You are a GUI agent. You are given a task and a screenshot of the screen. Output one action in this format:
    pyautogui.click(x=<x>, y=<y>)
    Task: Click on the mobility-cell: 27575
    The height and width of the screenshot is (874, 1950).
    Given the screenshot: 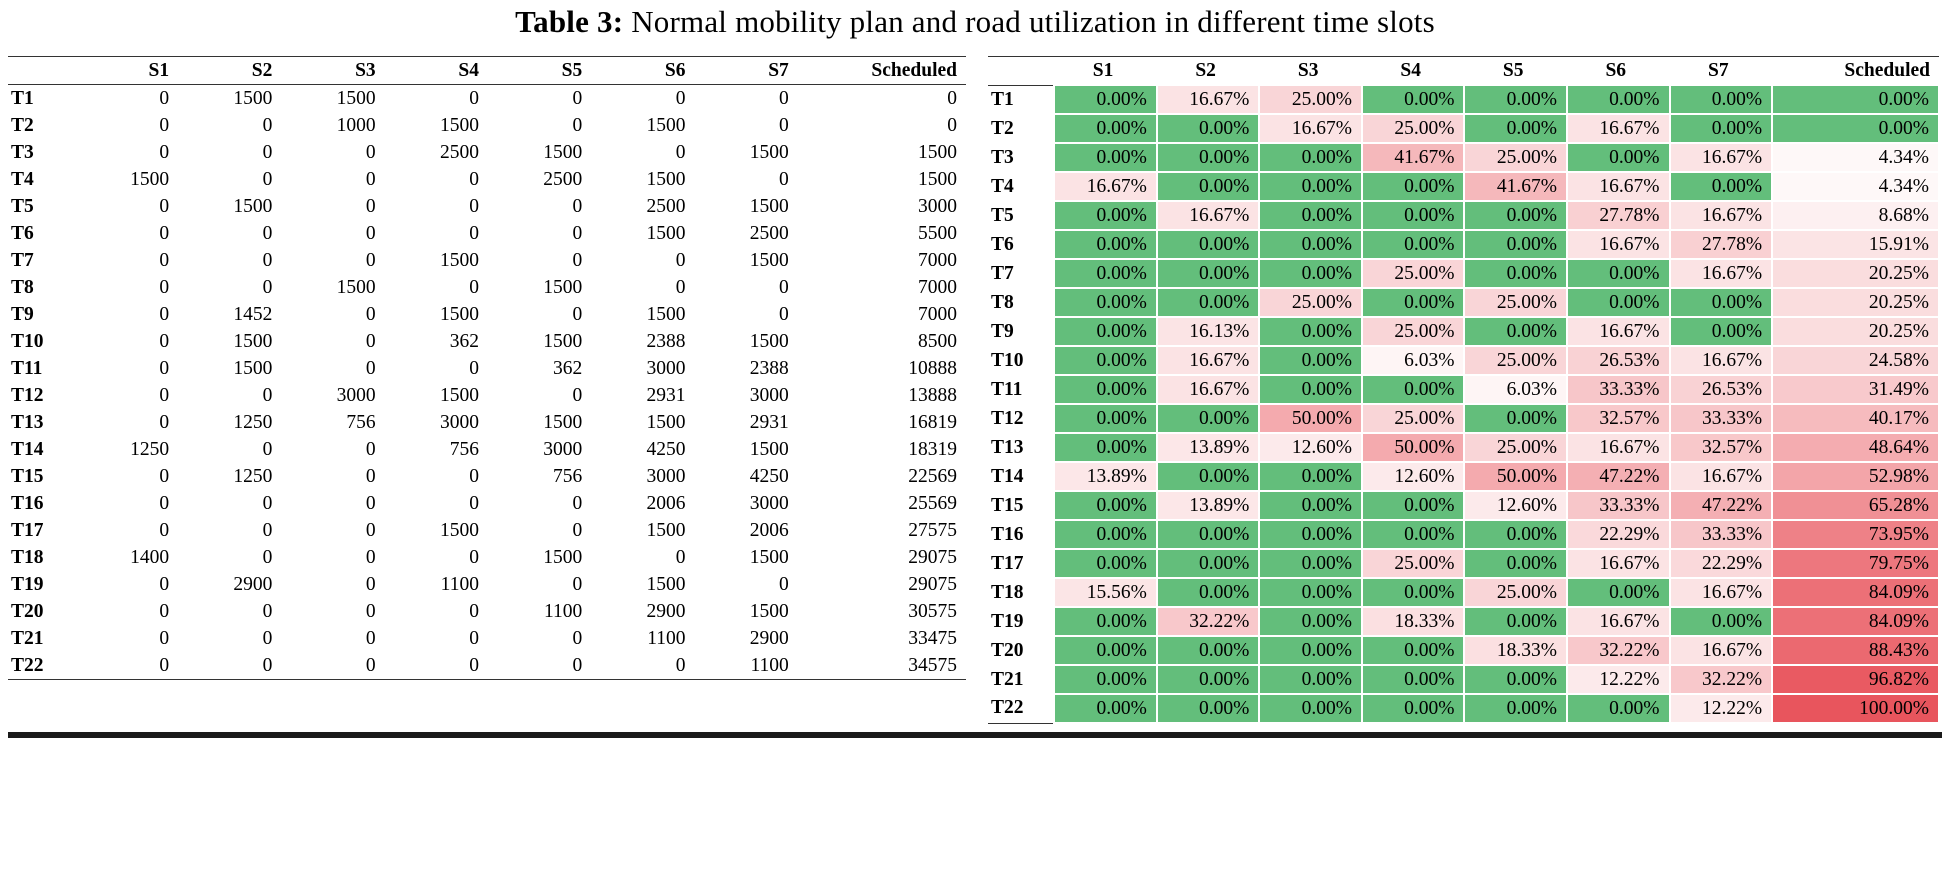 What is the action you would take?
    pyautogui.click(x=932, y=530)
    